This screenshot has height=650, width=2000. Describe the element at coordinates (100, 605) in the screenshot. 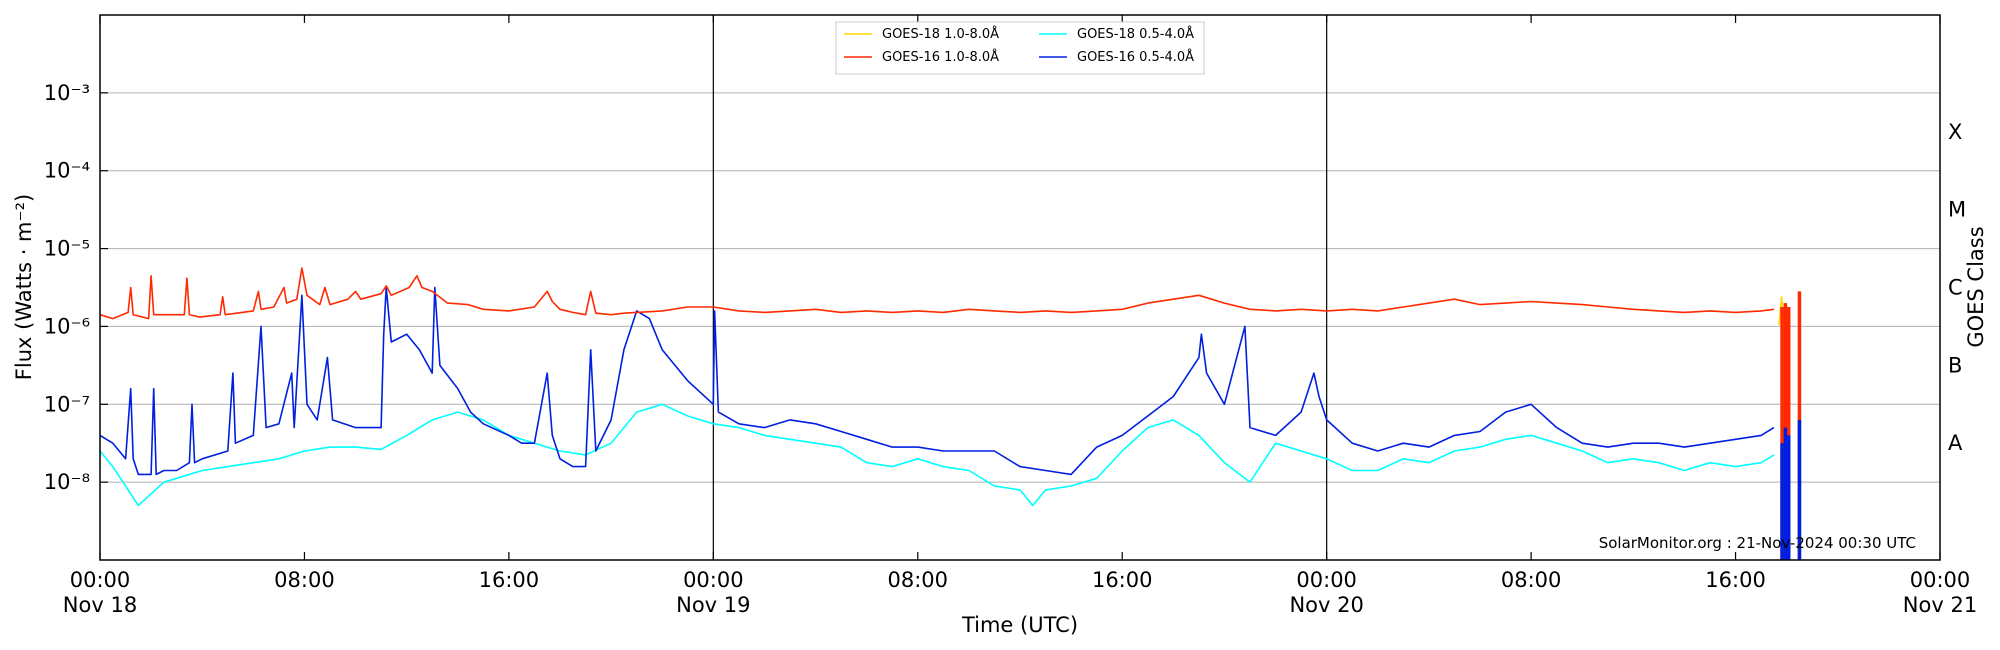

I see `x-tick-date-label: Nov 18` at that location.